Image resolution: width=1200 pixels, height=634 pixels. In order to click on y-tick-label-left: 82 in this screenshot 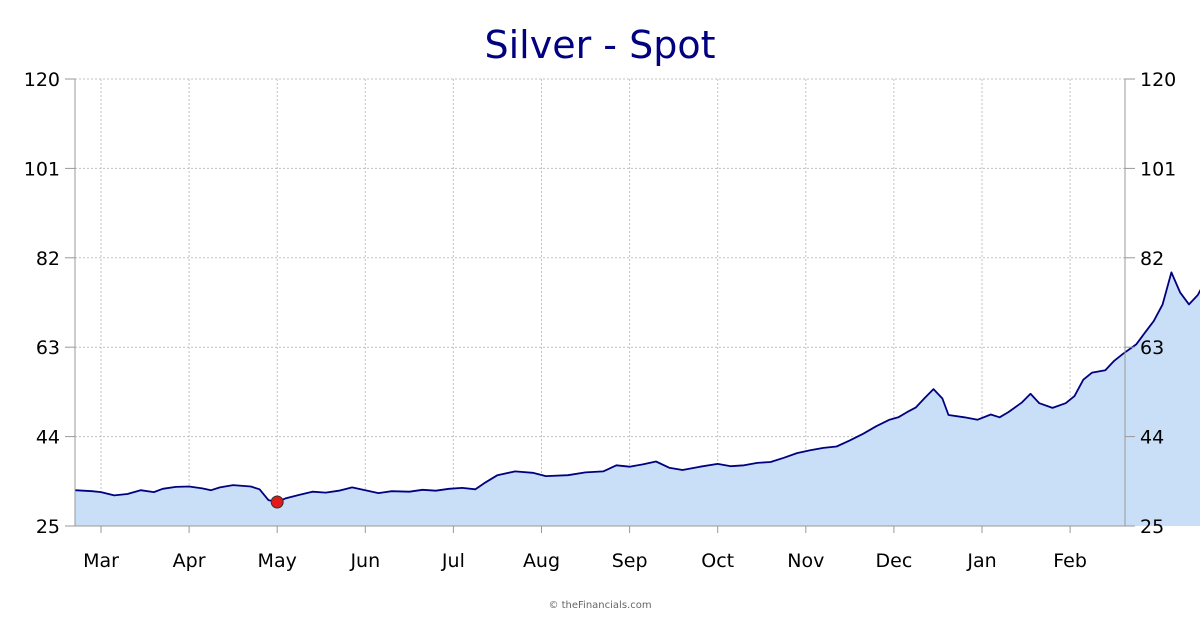, I will do `click(48, 259)`.